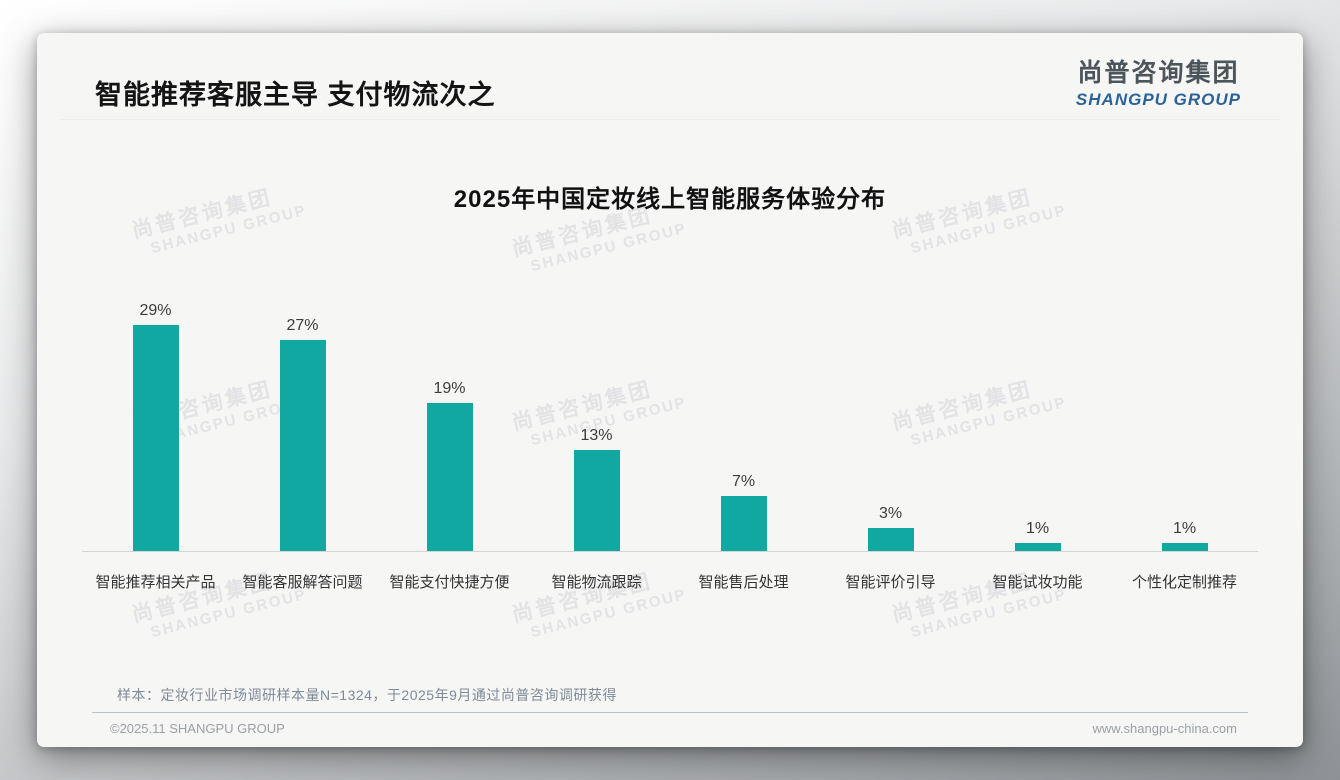  I want to click on category-label: 智能售后处理, so click(743, 582).